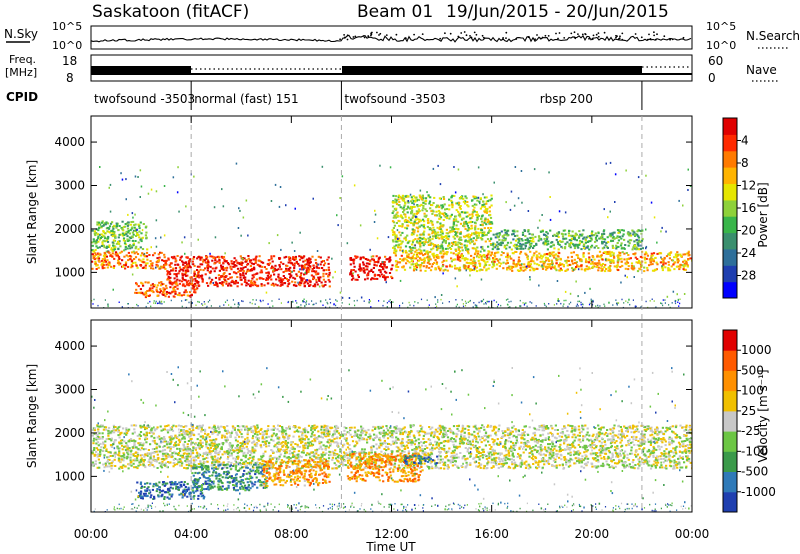 Image resolution: width=800 pixels, height=554 pixels. I want to click on nsky-panel-frame, so click(391, 37).